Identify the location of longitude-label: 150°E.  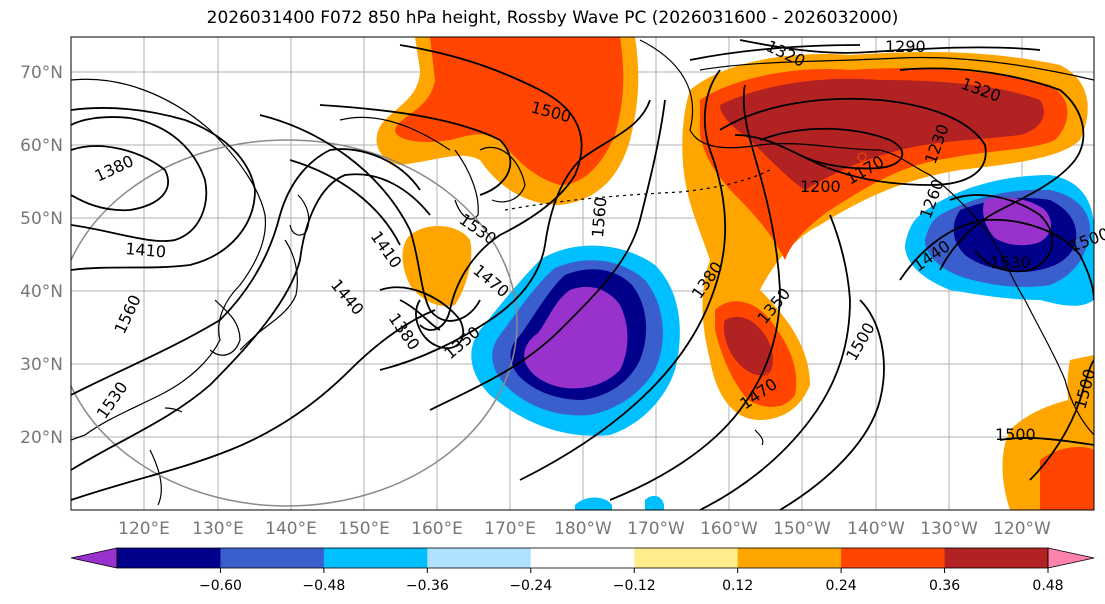
(364, 529).